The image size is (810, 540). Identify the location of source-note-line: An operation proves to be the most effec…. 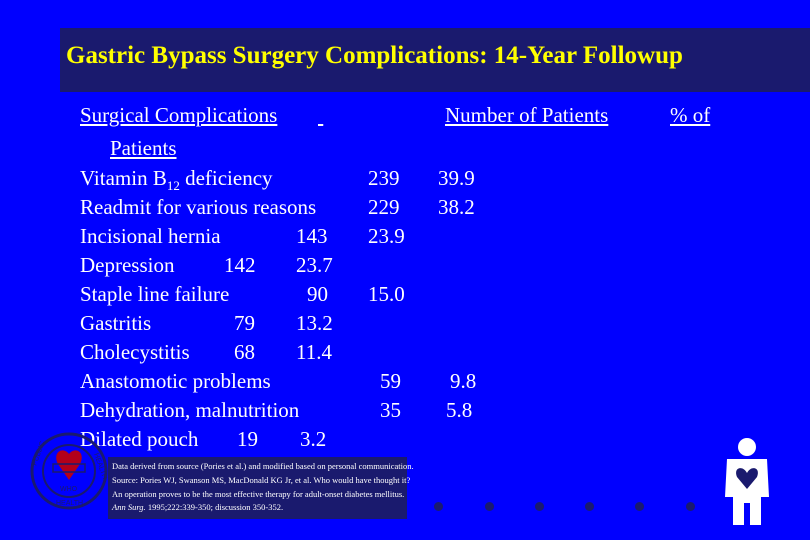
(258, 494).